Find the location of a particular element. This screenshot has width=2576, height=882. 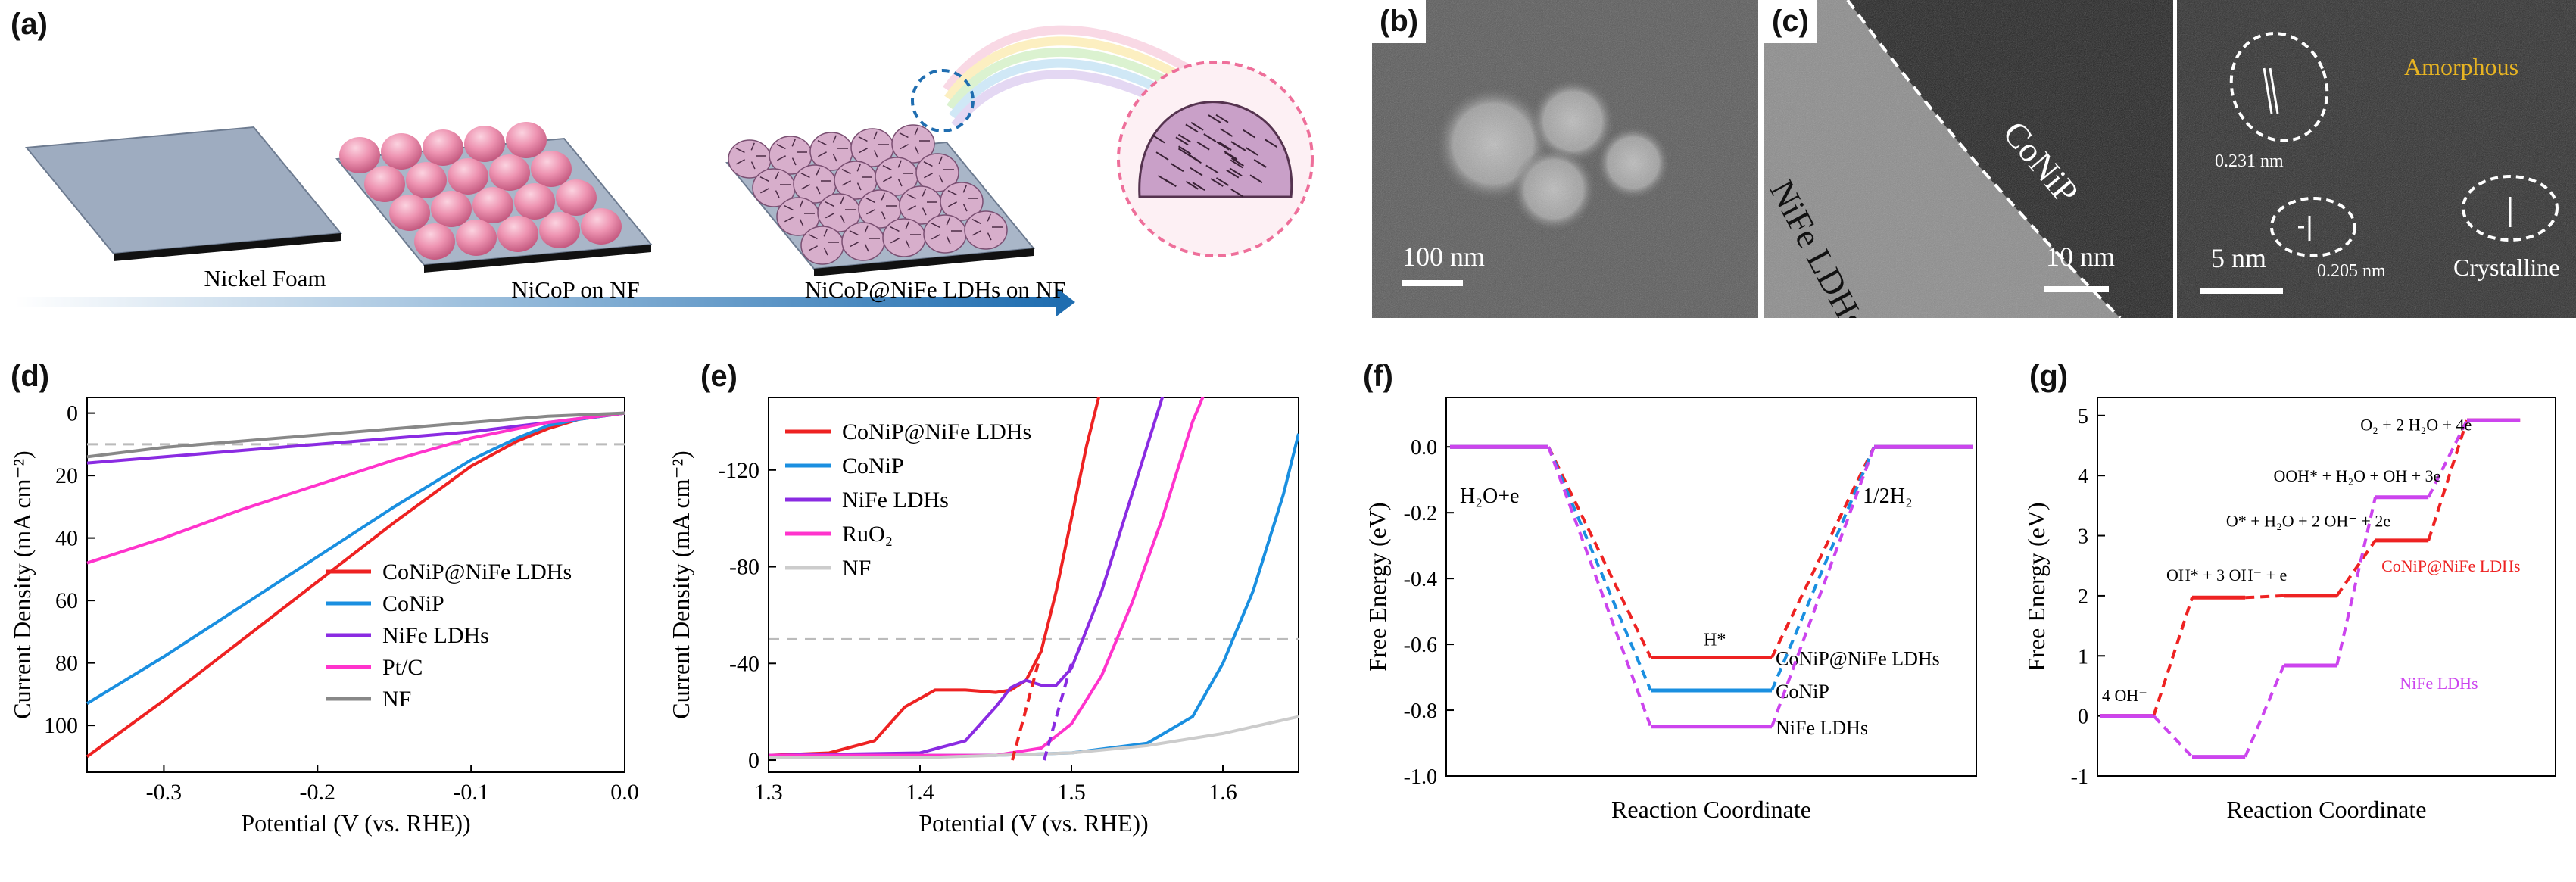

panel-b-label: (b) is located at coordinates (1399, 21).